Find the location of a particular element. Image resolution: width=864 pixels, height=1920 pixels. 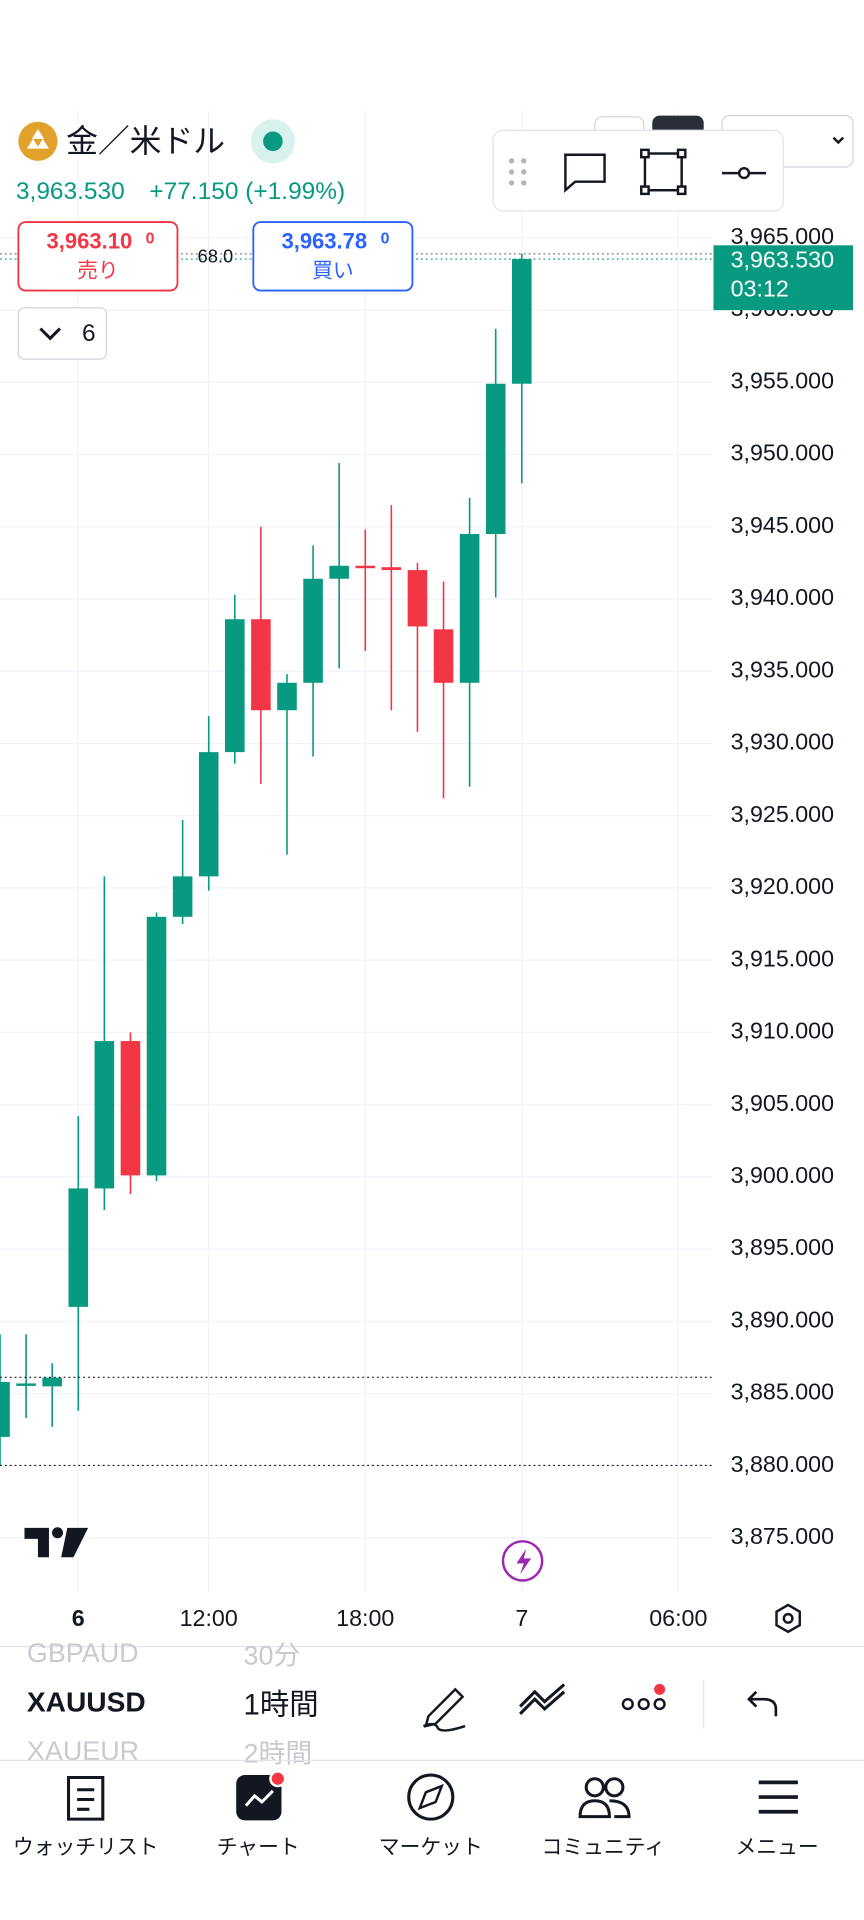

trend-tool is located at coordinates (542, 1699).